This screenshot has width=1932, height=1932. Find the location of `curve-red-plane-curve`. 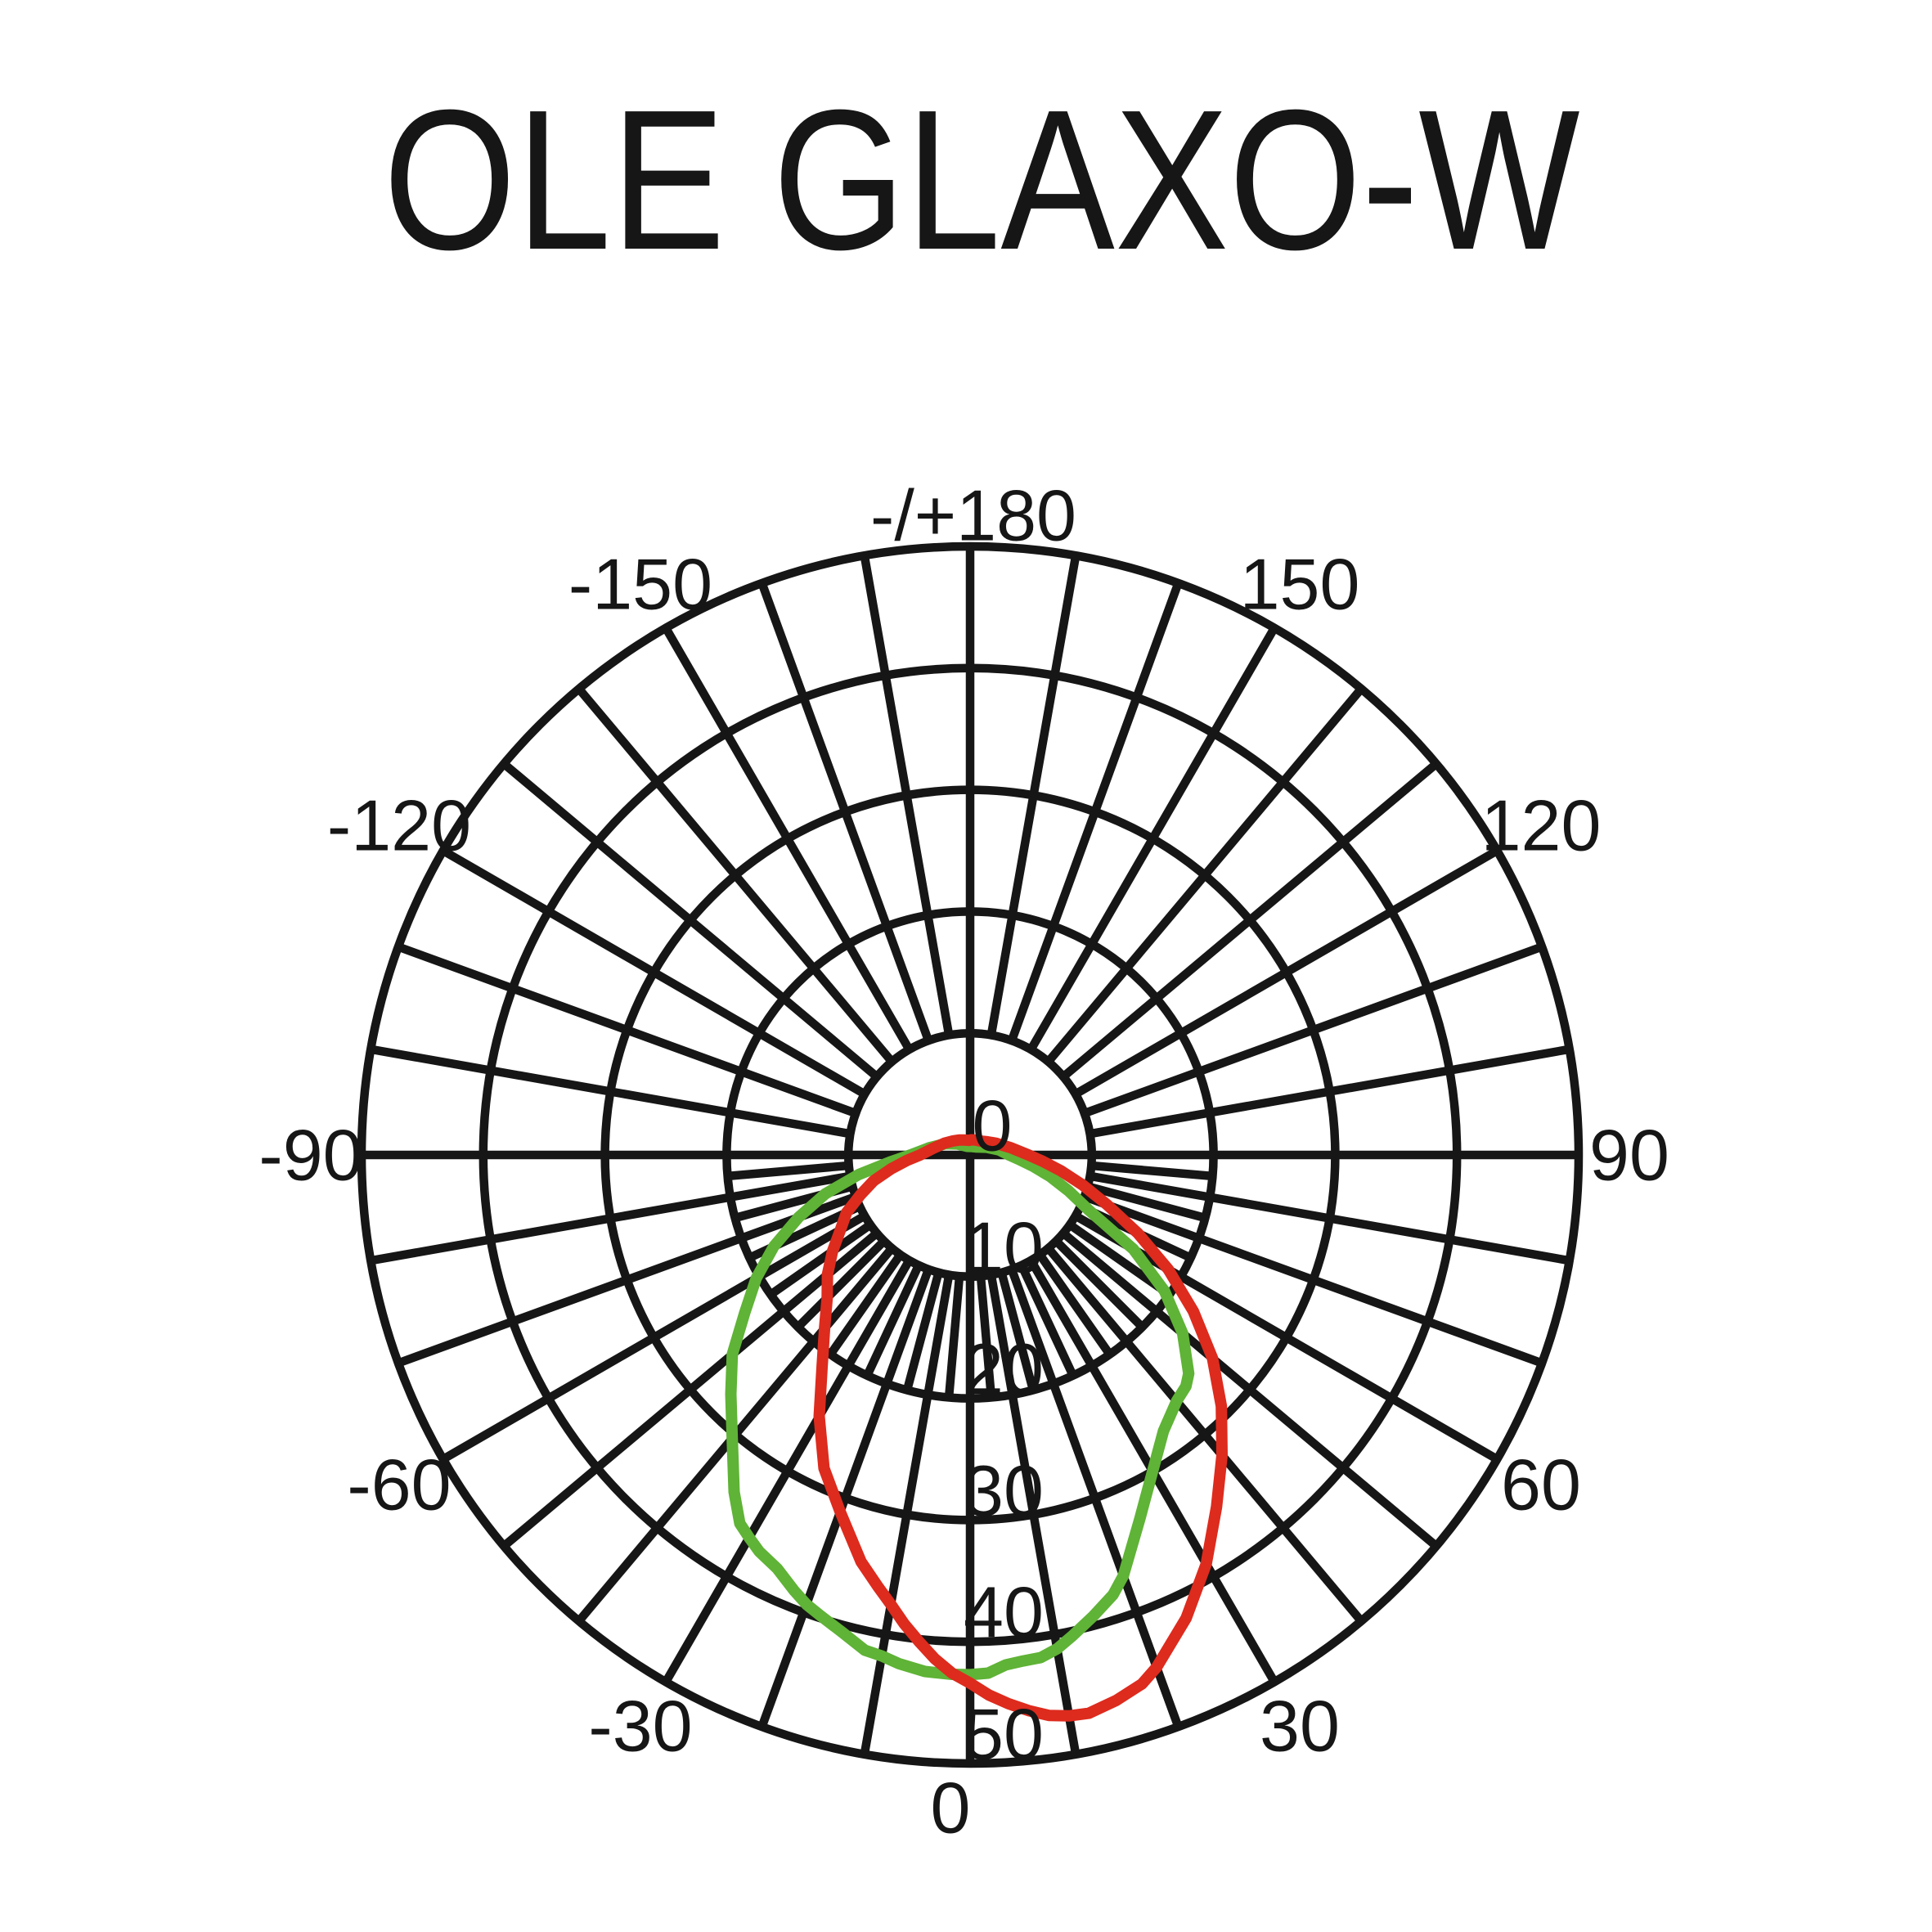

curve-red-plane-curve is located at coordinates (1020, 1428).